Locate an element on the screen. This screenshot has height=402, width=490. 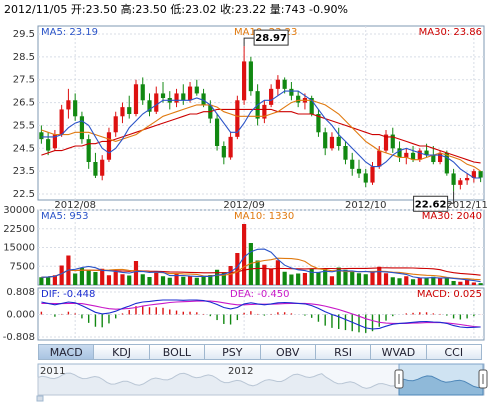
vol-value: 743 is located at coordinates (295, 9).